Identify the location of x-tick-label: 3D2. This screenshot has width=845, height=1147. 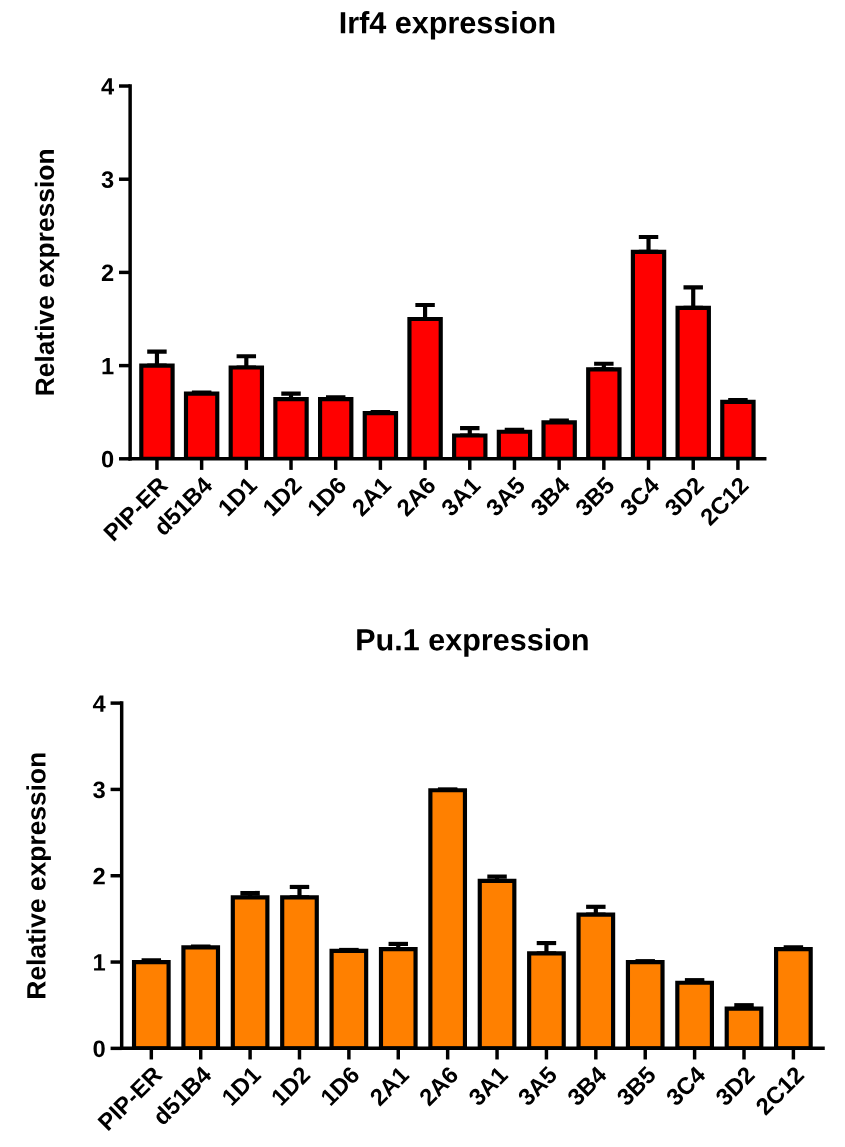
(735, 1086).